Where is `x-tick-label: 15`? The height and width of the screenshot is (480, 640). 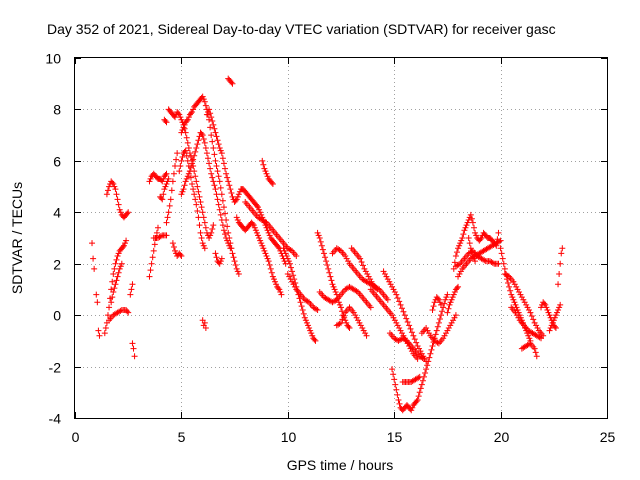 x-tick-label: 15 is located at coordinates (395, 437).